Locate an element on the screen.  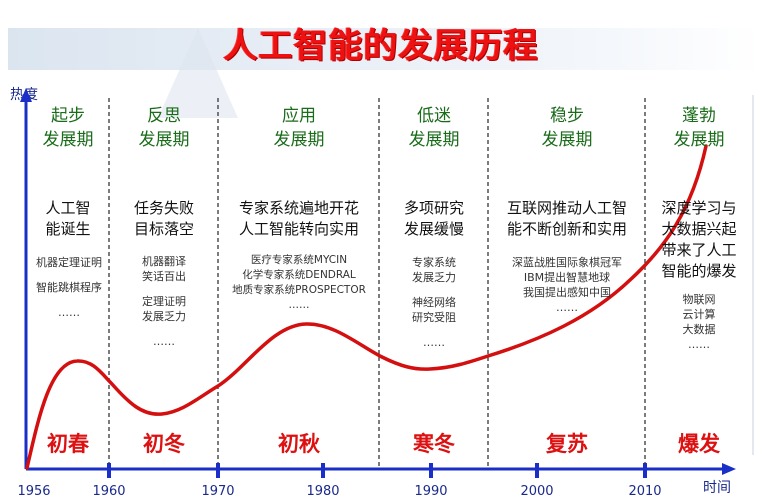
season-label-explosion: 爆发 is located at coordinates (699, 444).